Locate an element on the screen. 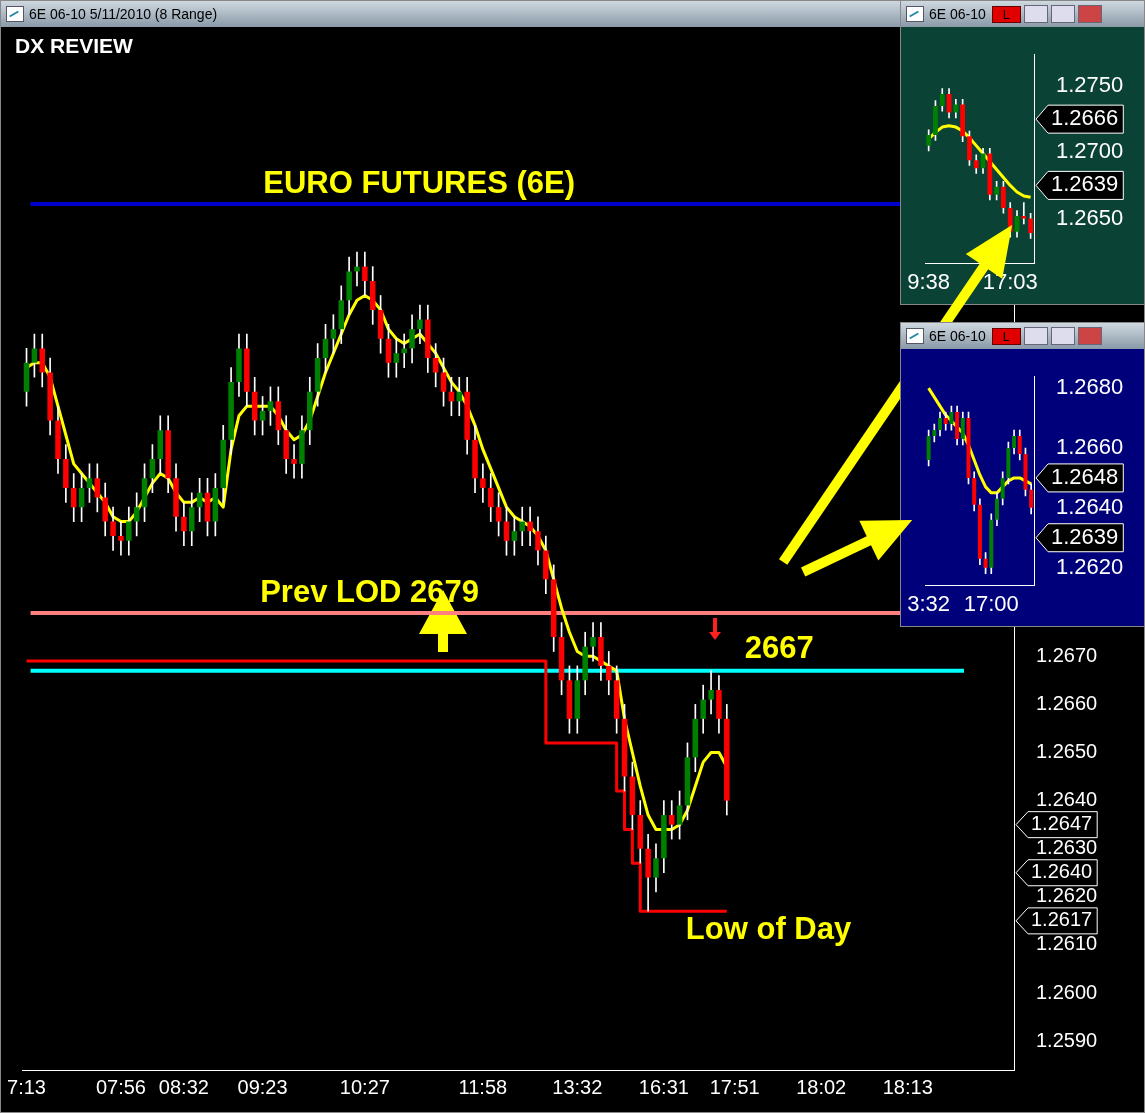 Image resolution: width=1145 pixels, height=1113 pixels. x-tick-label: 3:32 is located at coordinates (929, 603).